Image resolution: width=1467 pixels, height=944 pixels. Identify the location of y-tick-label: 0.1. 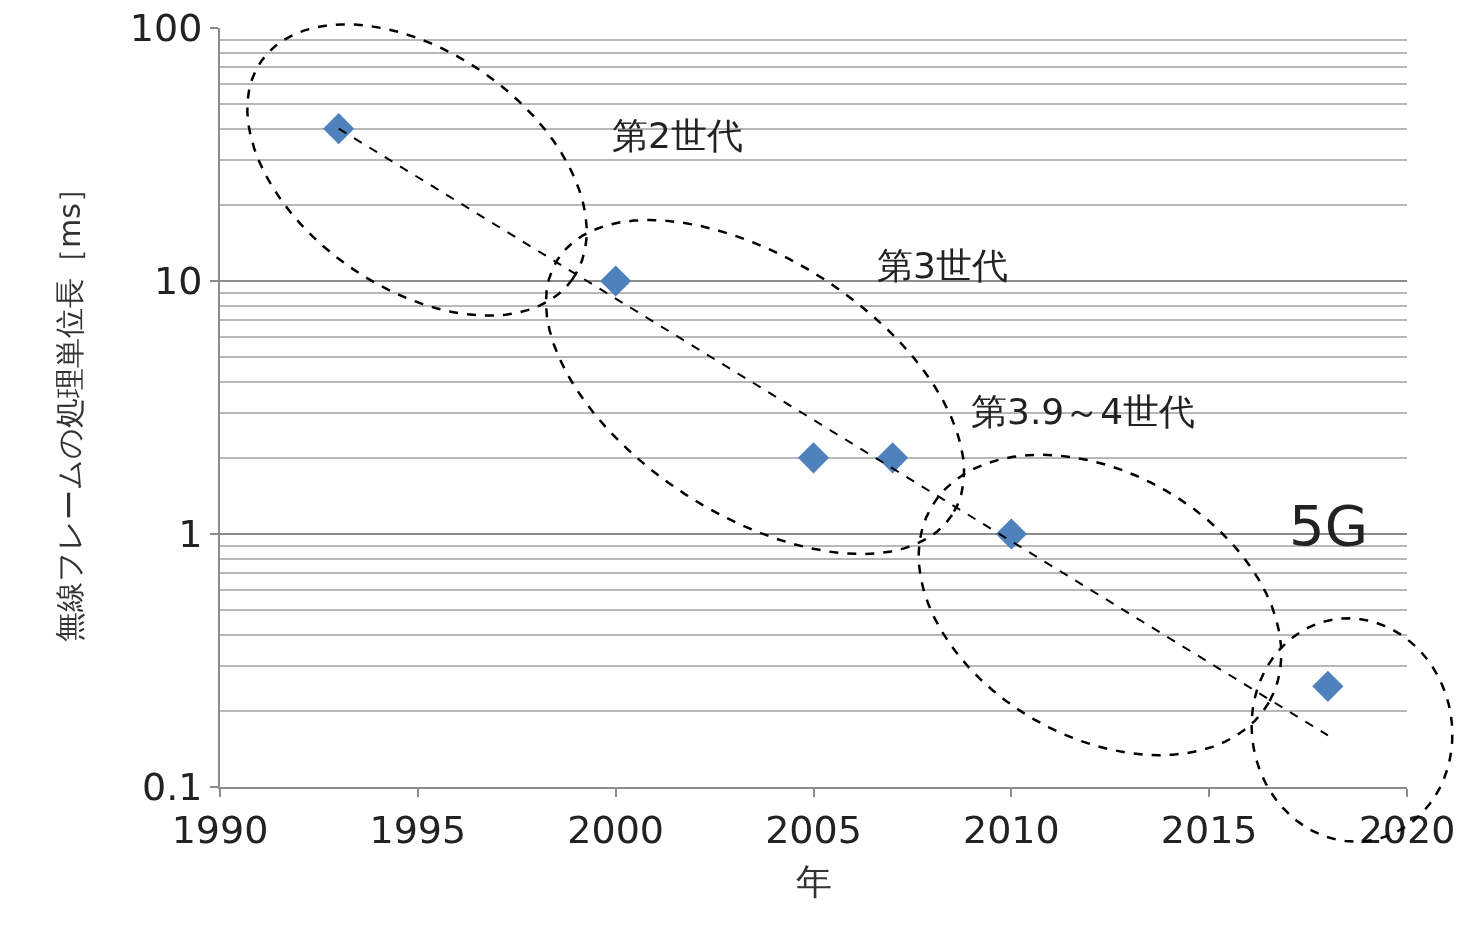
(172, 787).